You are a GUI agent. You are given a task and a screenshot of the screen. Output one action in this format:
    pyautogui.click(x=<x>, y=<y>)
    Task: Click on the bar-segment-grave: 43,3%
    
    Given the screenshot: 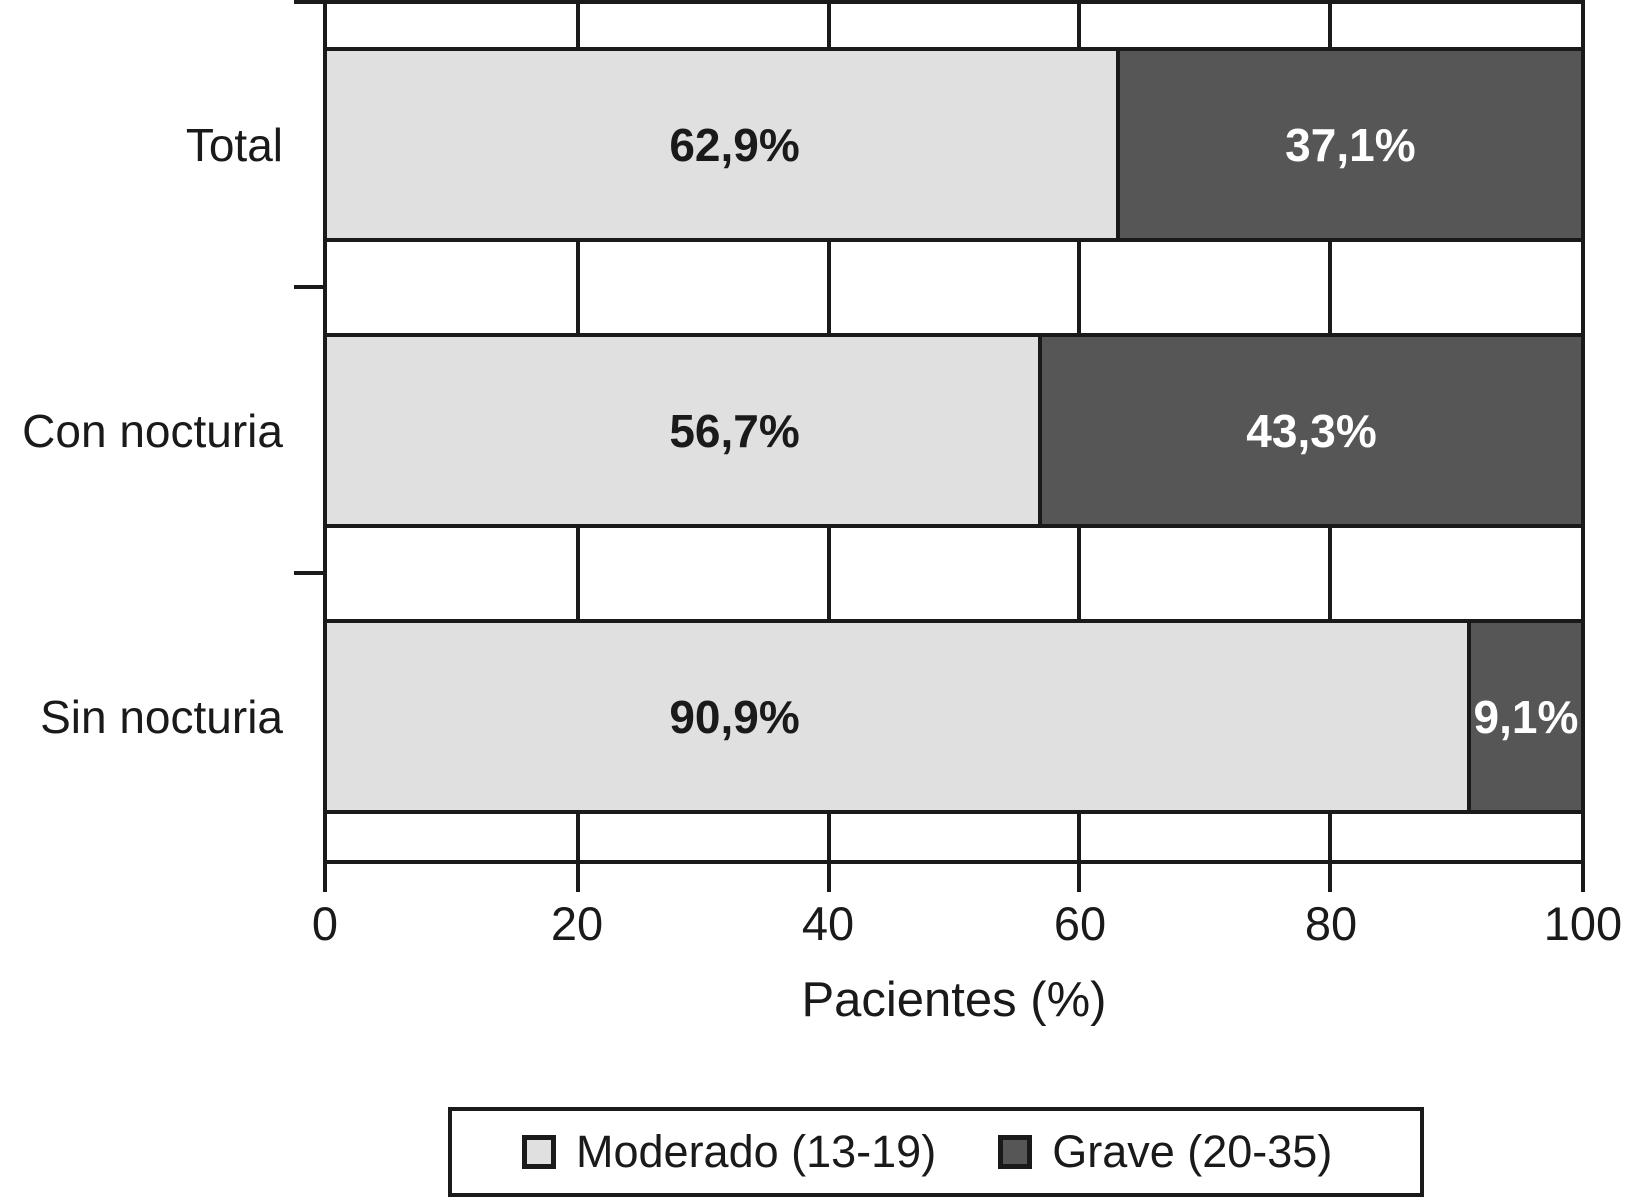 What is the action you would take?
    pyautogui.click(x=1309, y=430)
    